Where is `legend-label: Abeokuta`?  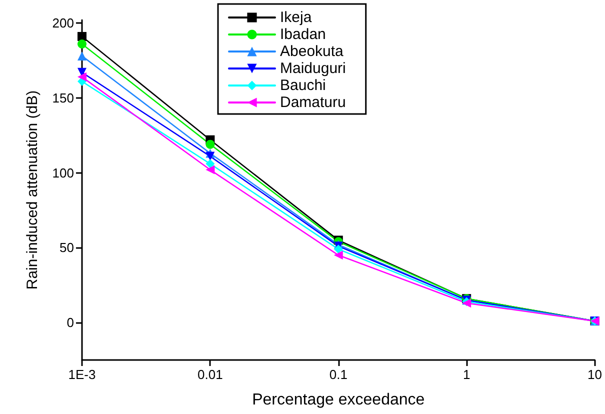 legend-label: Abeokuta is located at coordinates (312, 51).